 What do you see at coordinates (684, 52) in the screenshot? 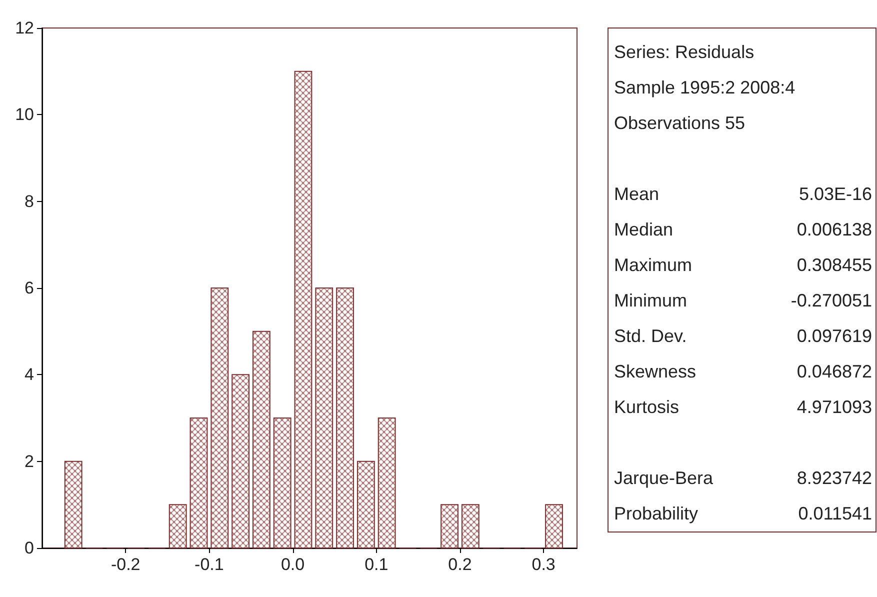
I see `text: Series: Residuals` at bounding box center [684, 52].